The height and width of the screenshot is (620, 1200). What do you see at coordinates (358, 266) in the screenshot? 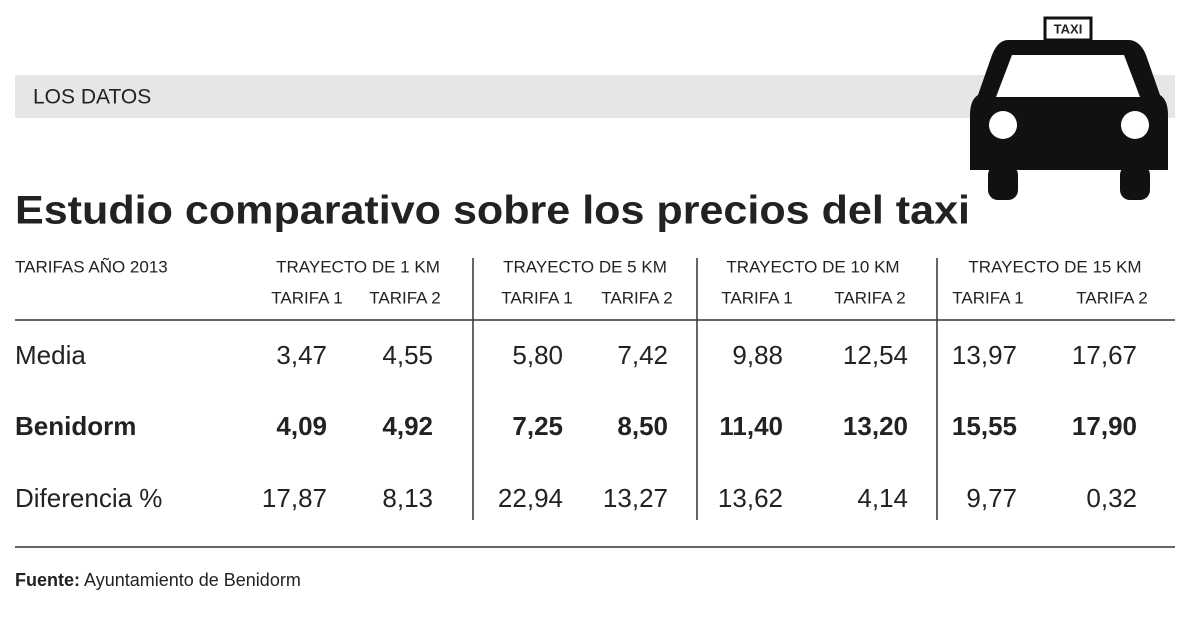
I see `group-header: TRAYECTO DE 1 KM` at bounding box center [358, 266].